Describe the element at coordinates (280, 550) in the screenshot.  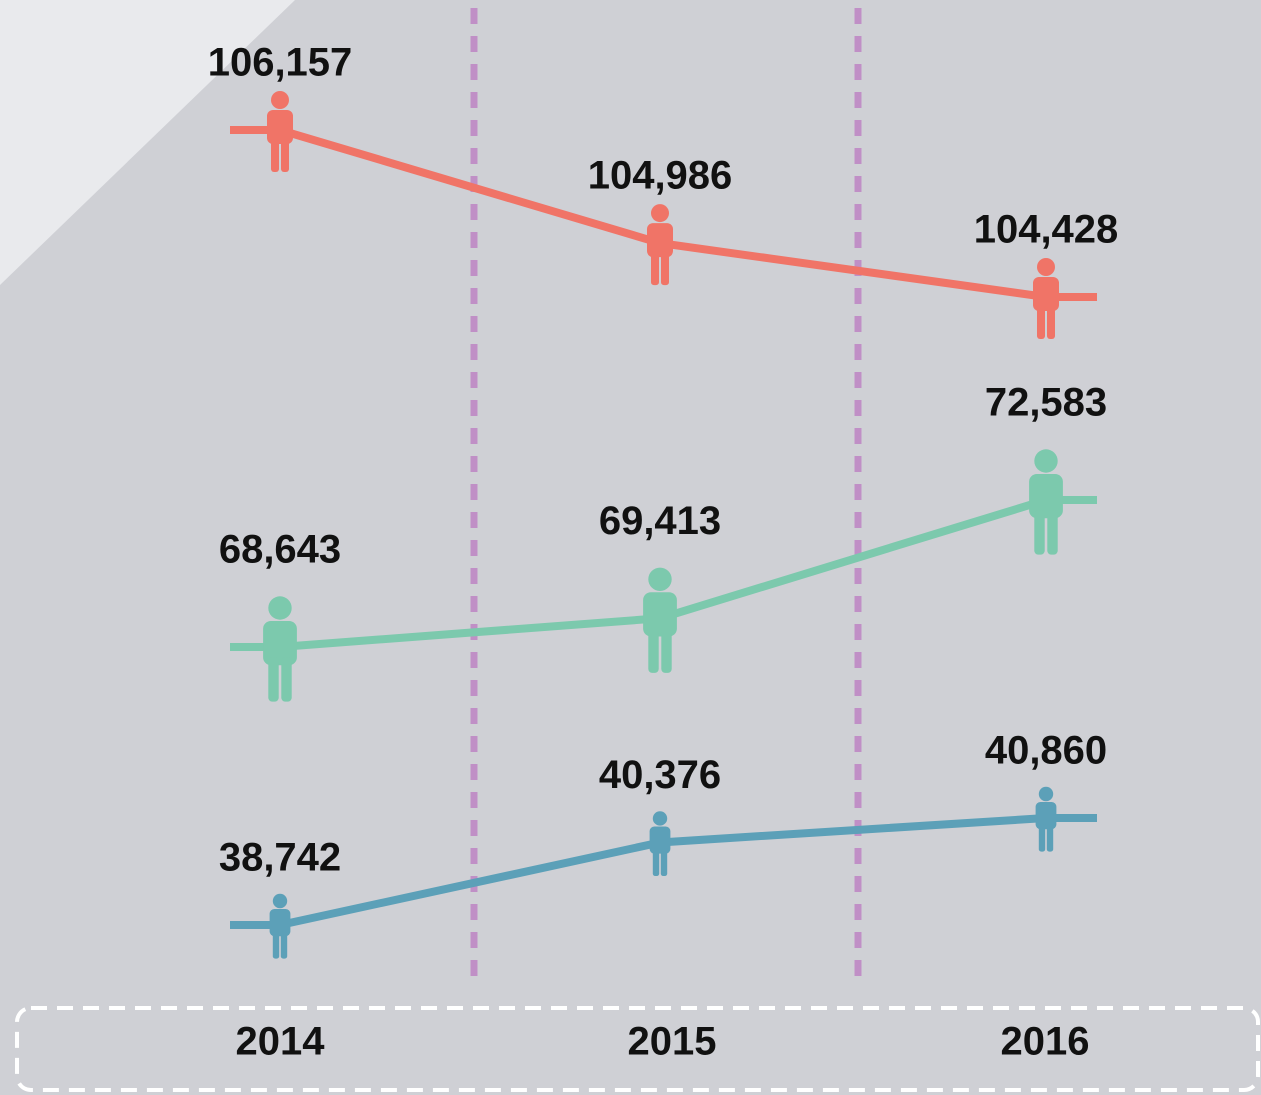
I see `data-label: 68,643` at that location.